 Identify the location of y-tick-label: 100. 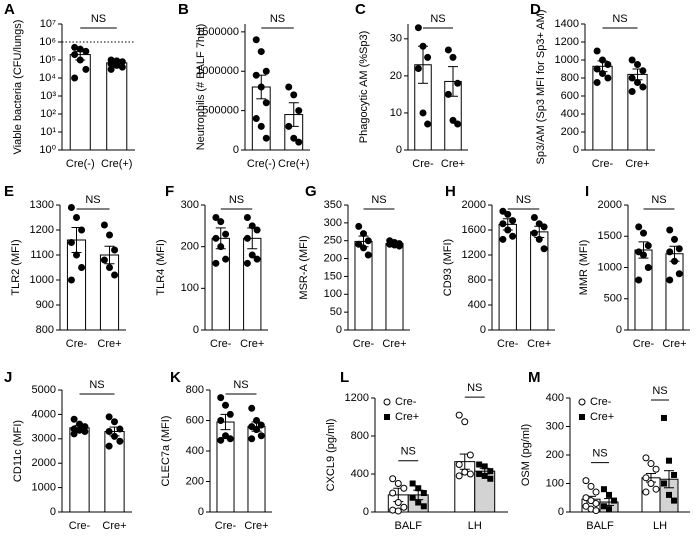
(333, 294).